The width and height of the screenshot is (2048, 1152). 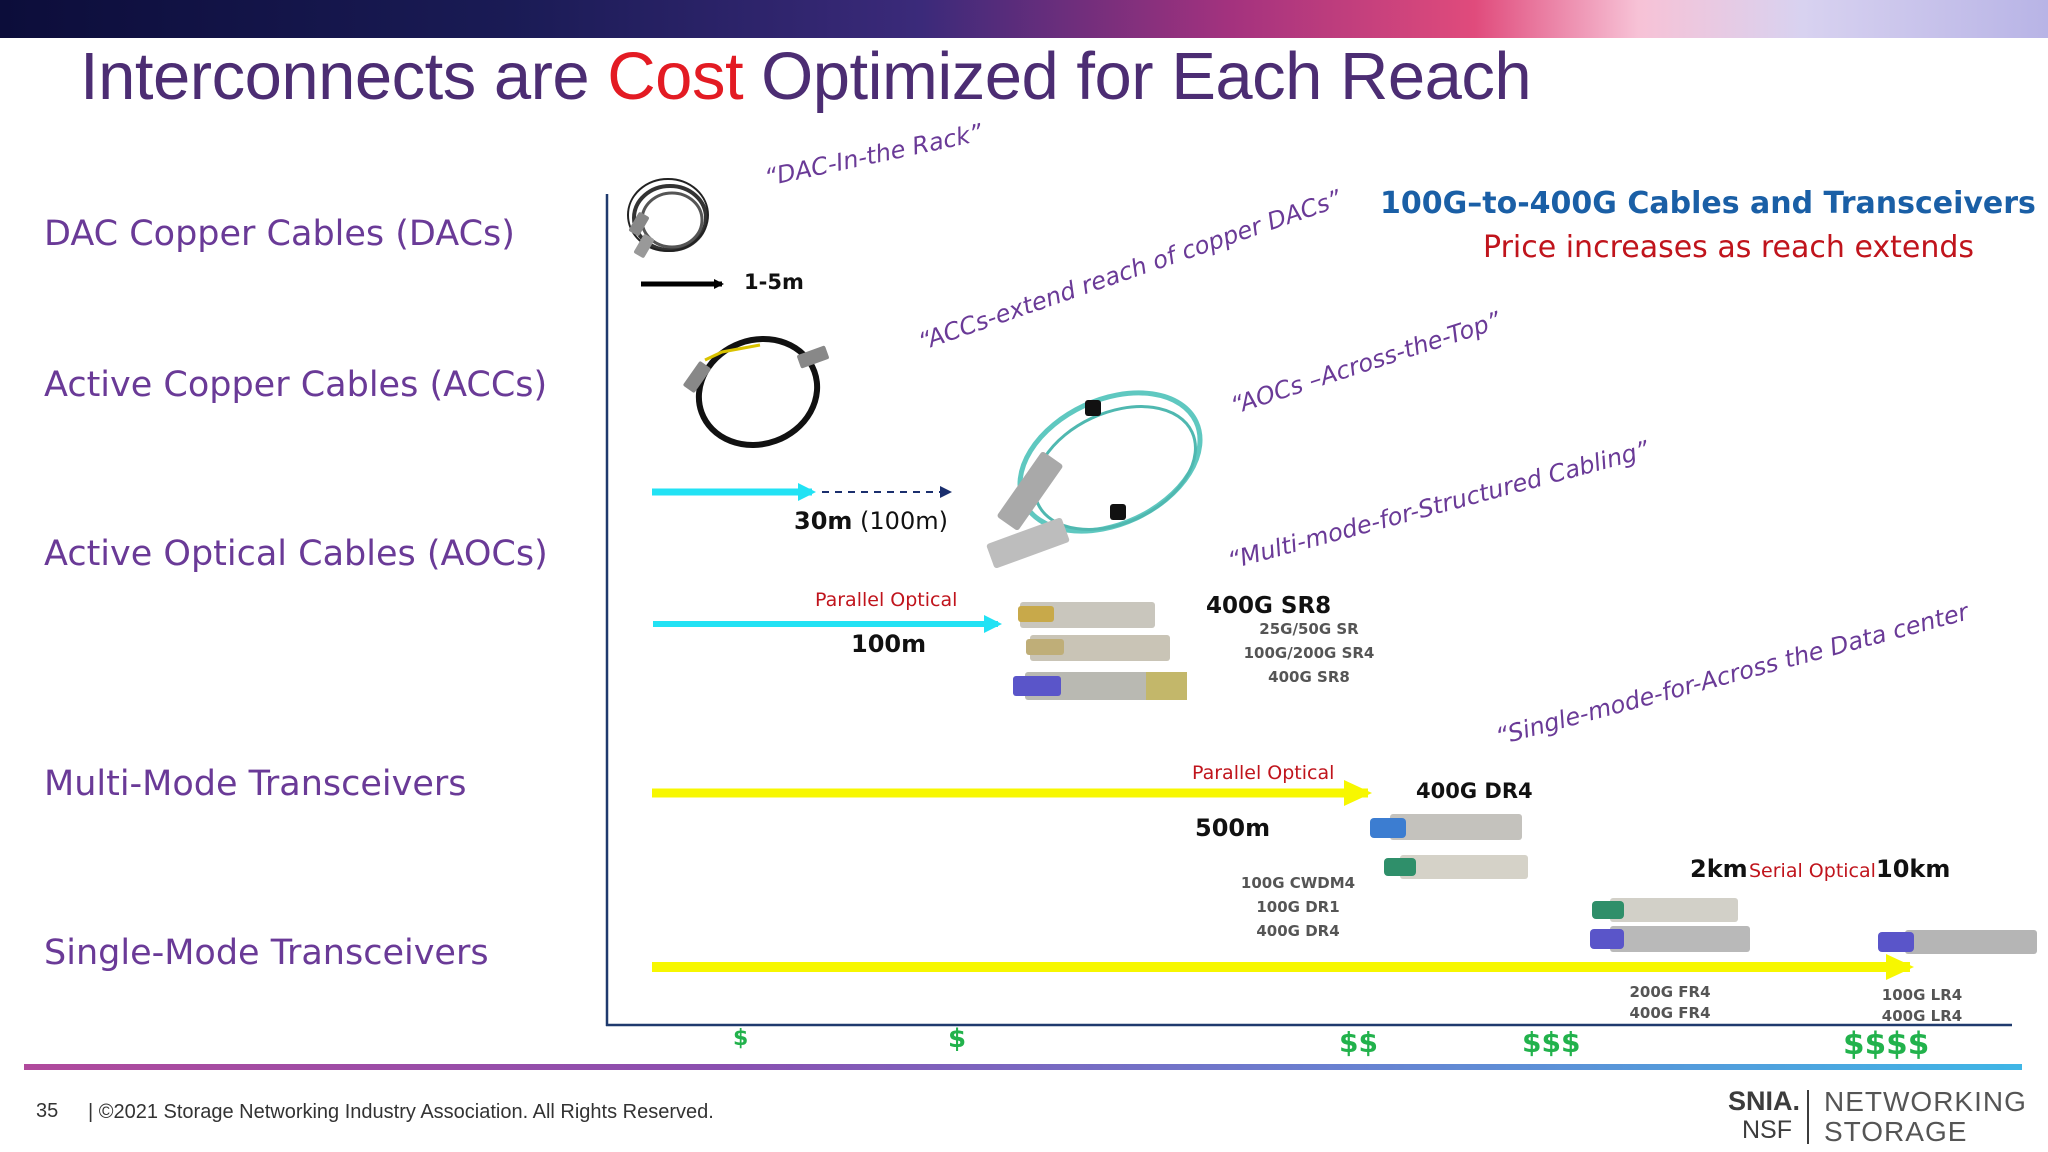 I want to click on cost-marker-3: $$, so click(x=1358, y=1042).